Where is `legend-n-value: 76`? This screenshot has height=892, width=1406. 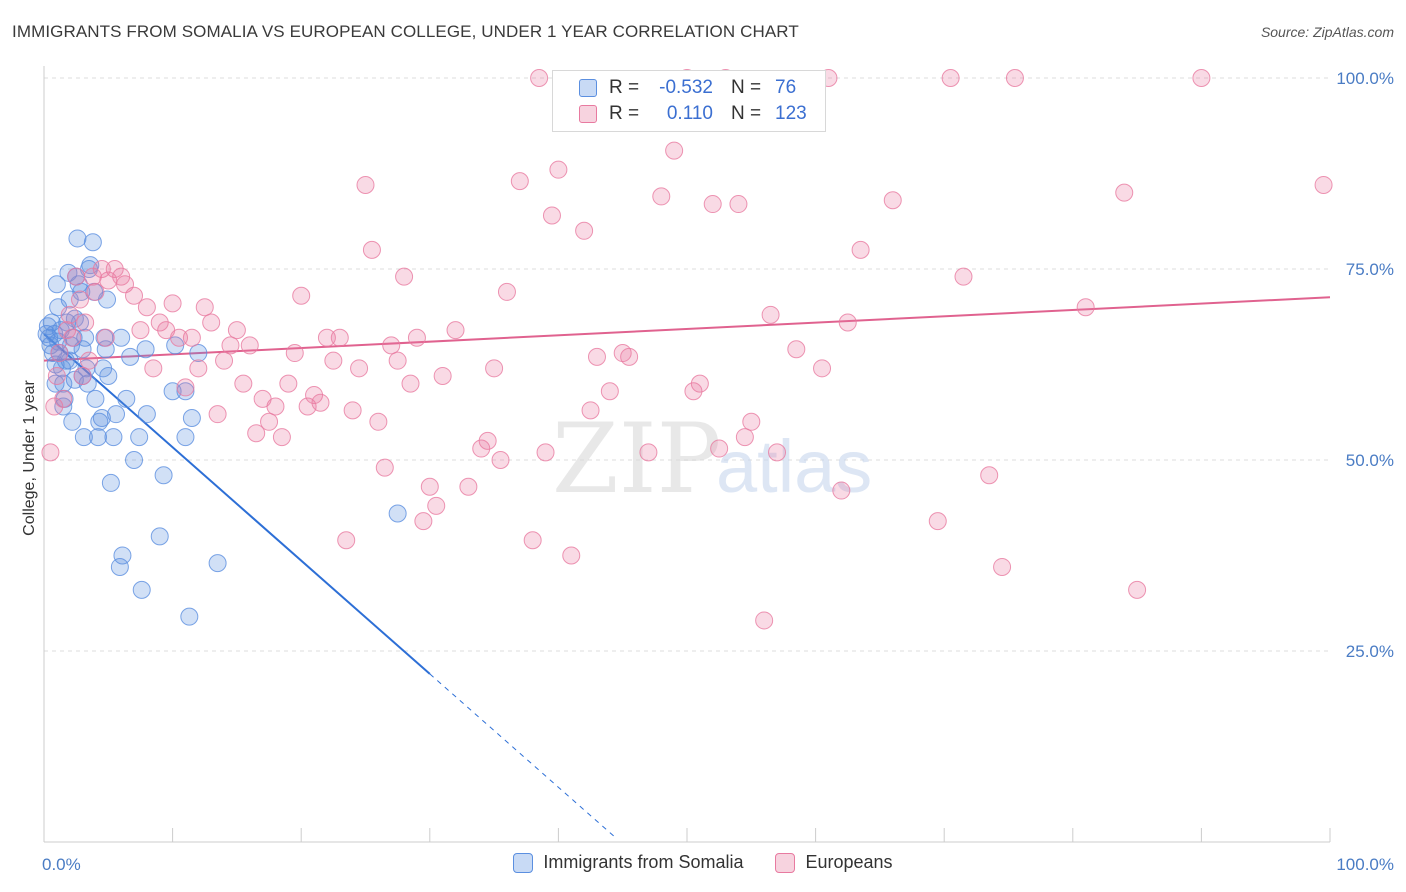
legend-n-value: 76 is located at coordinates (786, 87).